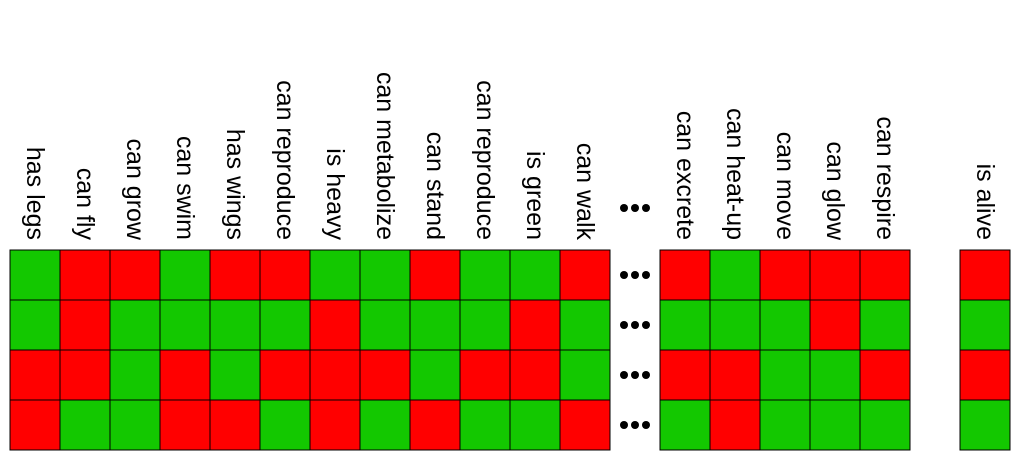 The width and height of the screenshot is (1020, 460). I want to click on column-label-b5: can respire, so click(885, 178).